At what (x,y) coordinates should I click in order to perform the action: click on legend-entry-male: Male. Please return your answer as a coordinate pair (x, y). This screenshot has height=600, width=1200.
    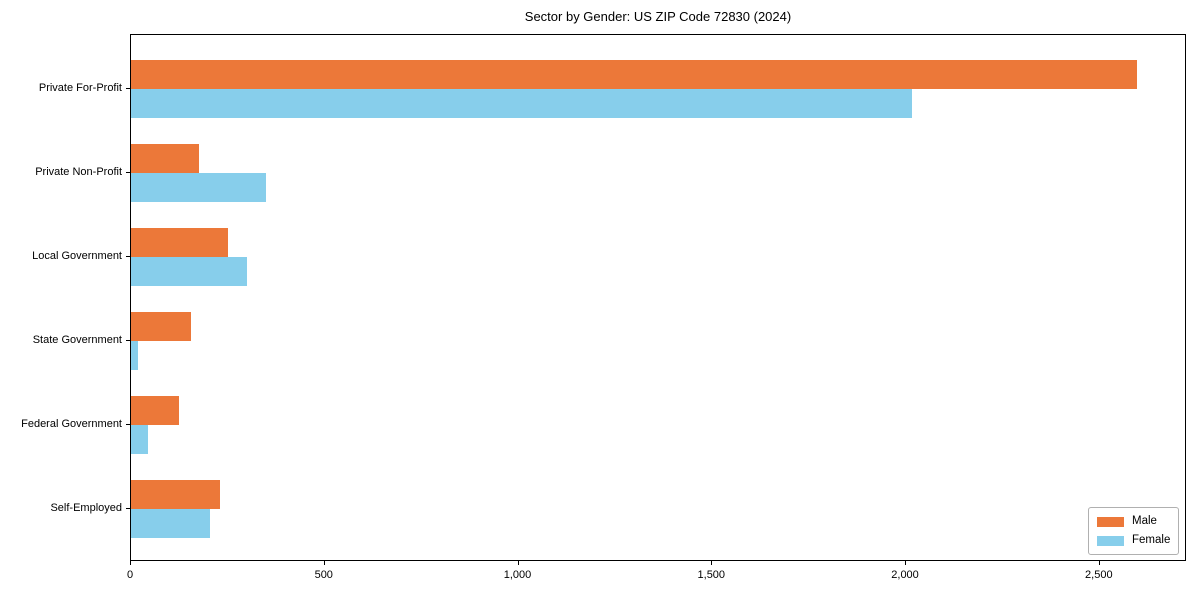
    Looking at the image, I should click on (1133, 521).